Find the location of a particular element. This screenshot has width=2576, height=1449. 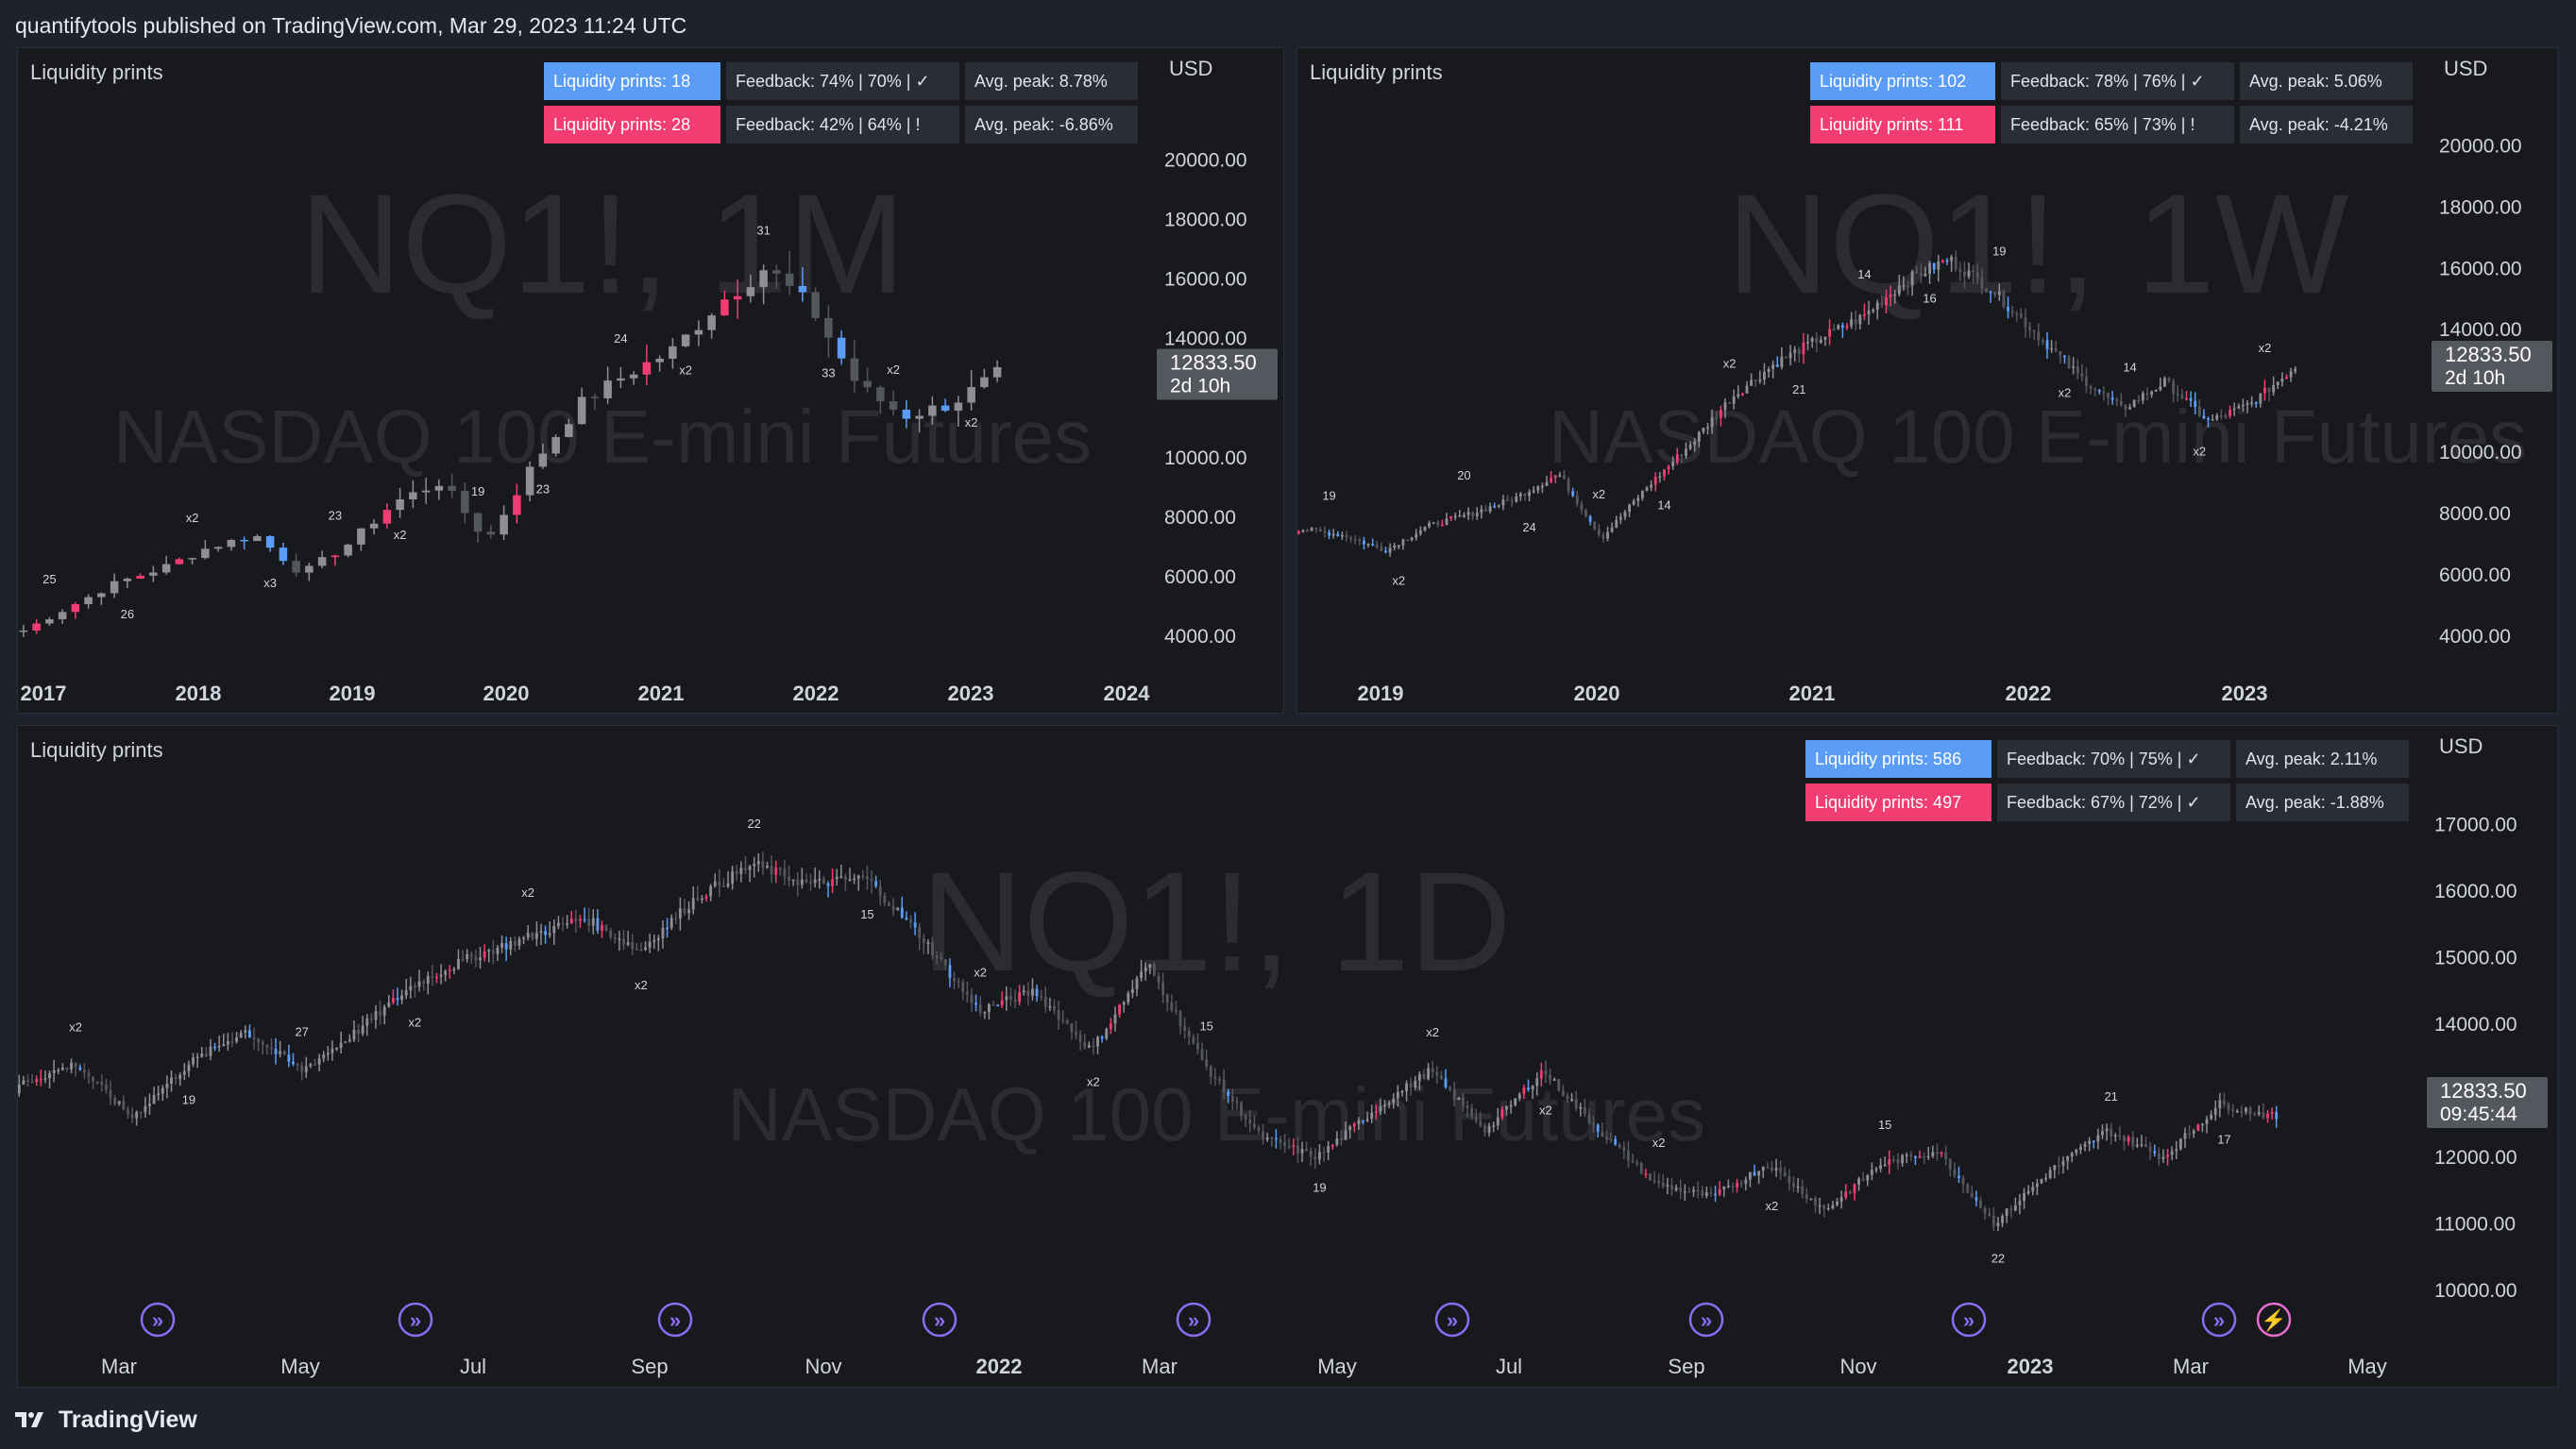

x-tick-label: 2021 is located at coordinates (1812, 693).